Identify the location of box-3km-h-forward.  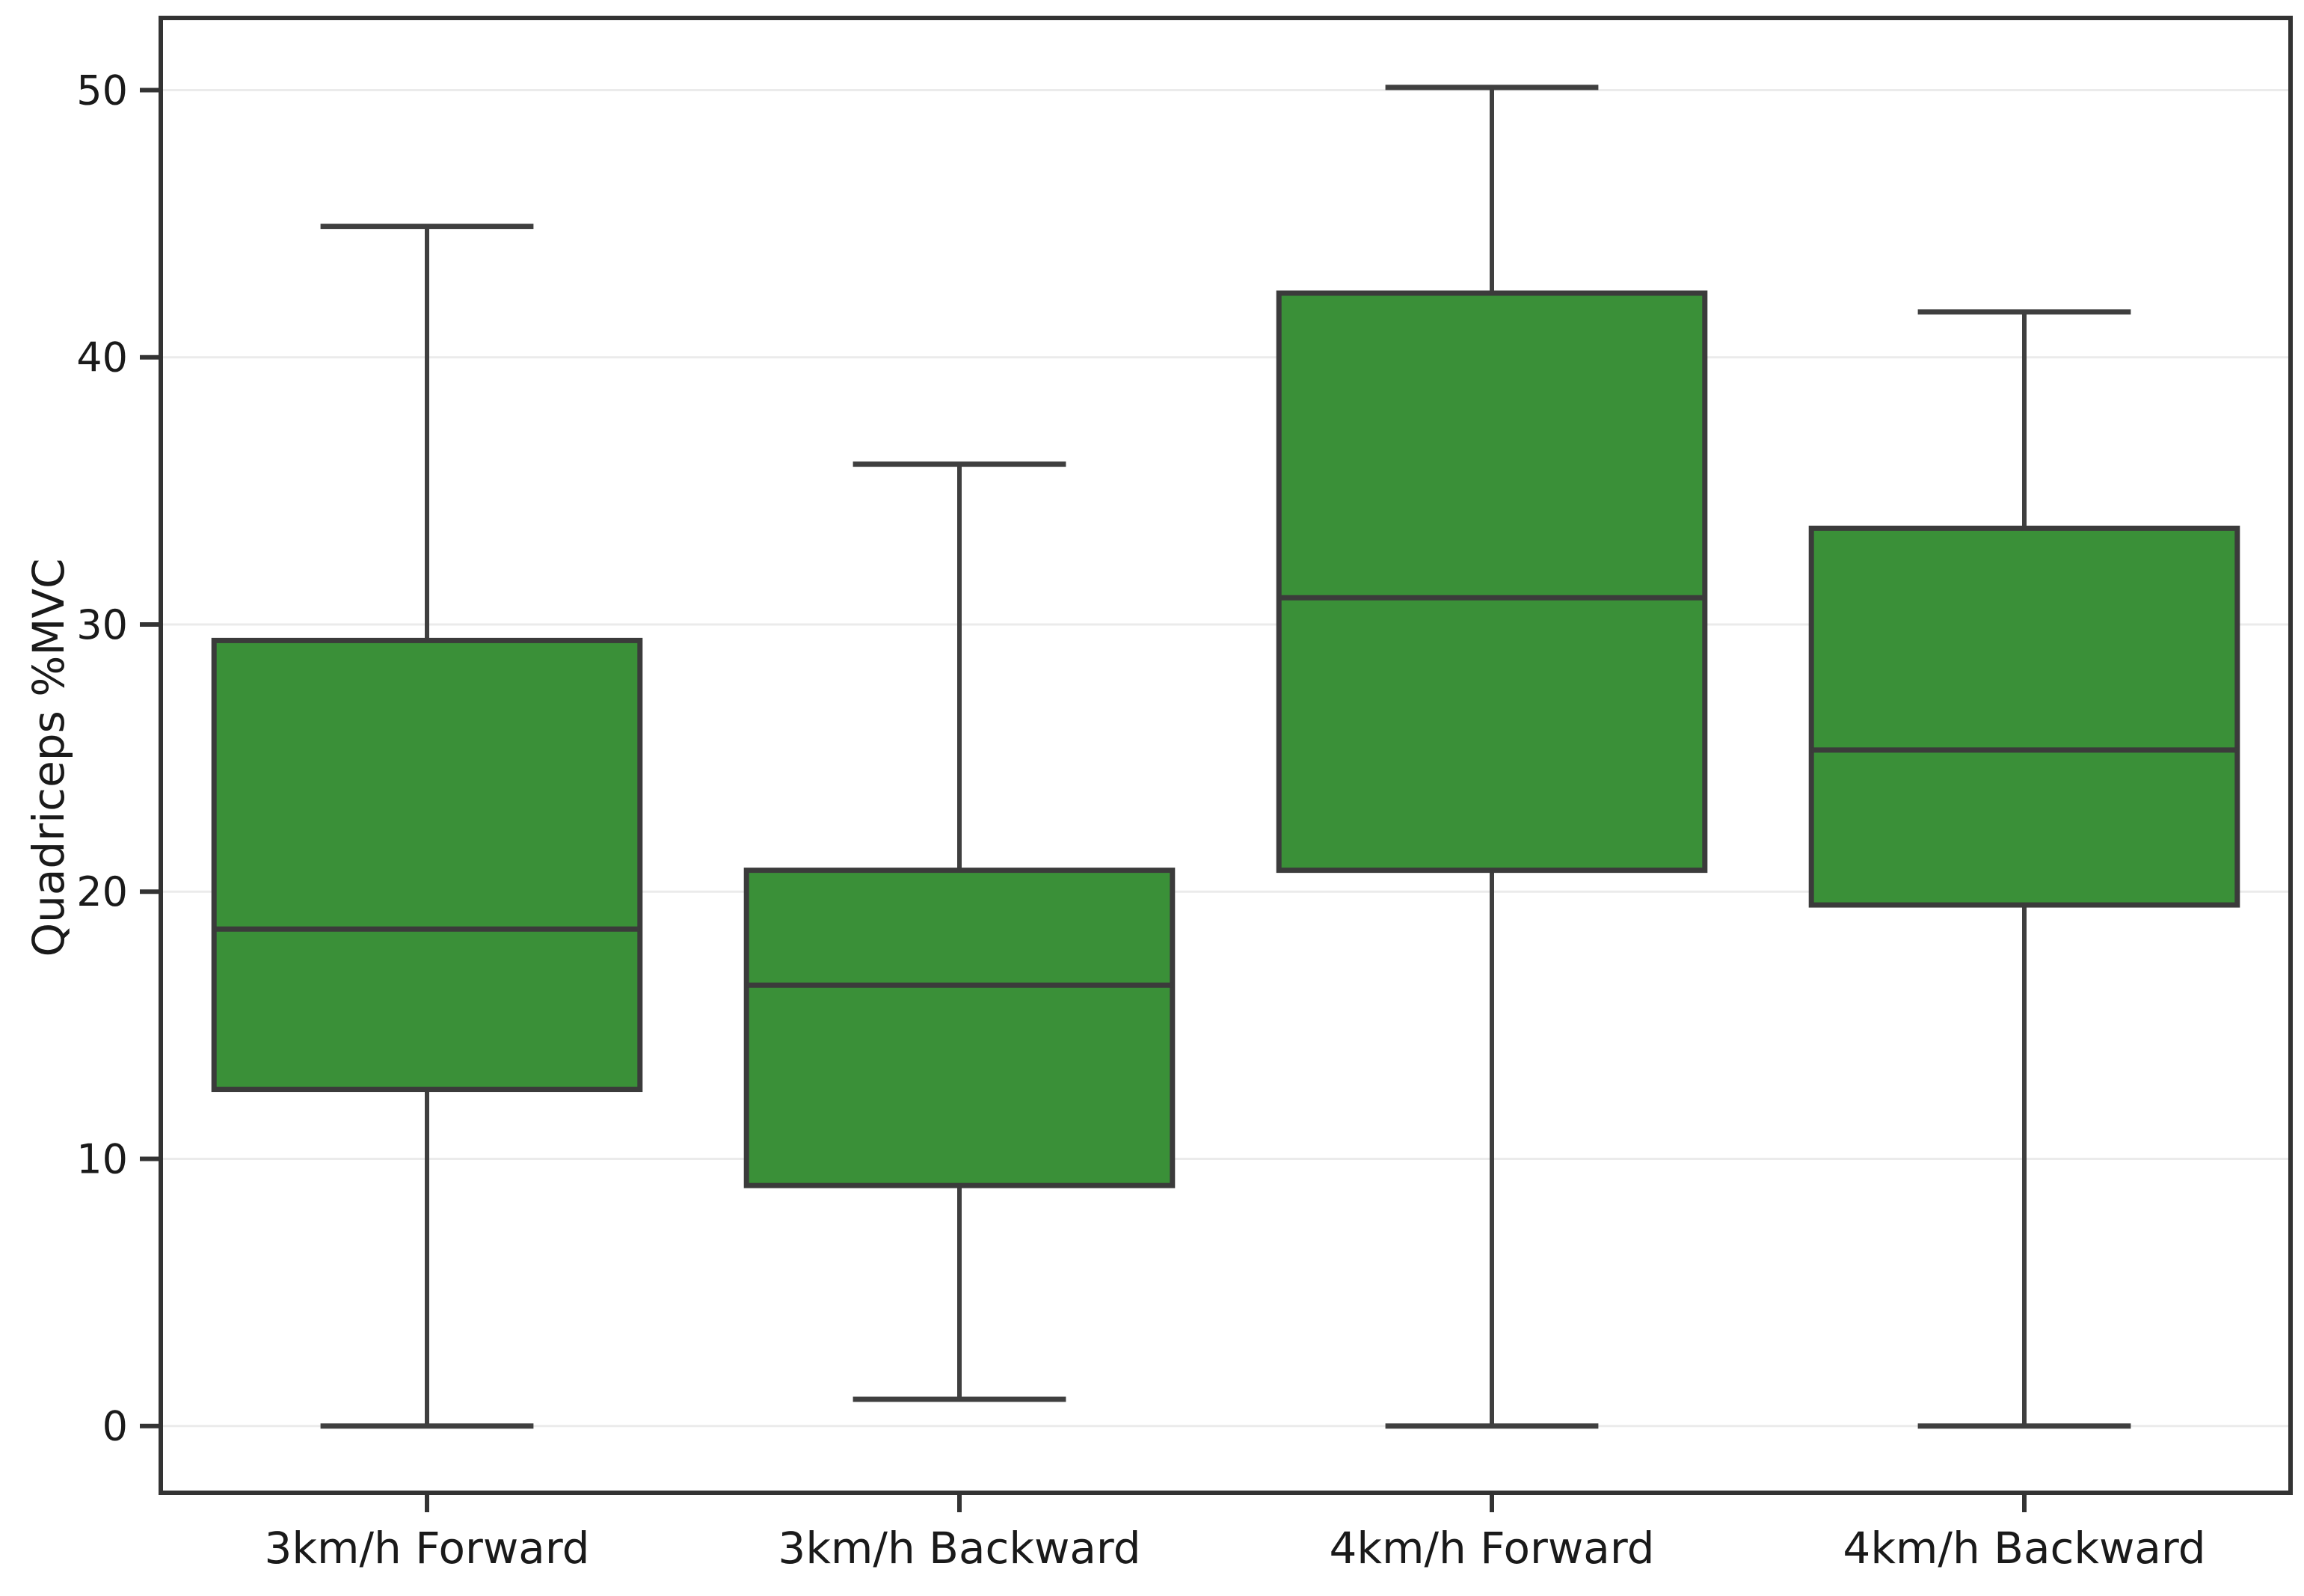
(427, 865).